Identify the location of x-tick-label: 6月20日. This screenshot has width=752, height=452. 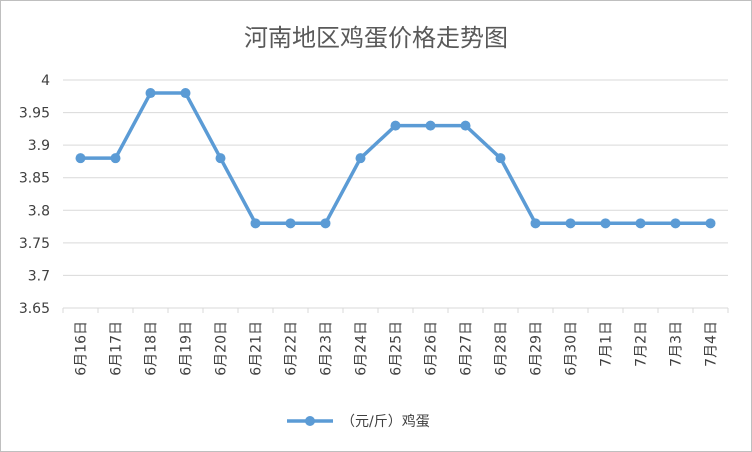
(222, 348).